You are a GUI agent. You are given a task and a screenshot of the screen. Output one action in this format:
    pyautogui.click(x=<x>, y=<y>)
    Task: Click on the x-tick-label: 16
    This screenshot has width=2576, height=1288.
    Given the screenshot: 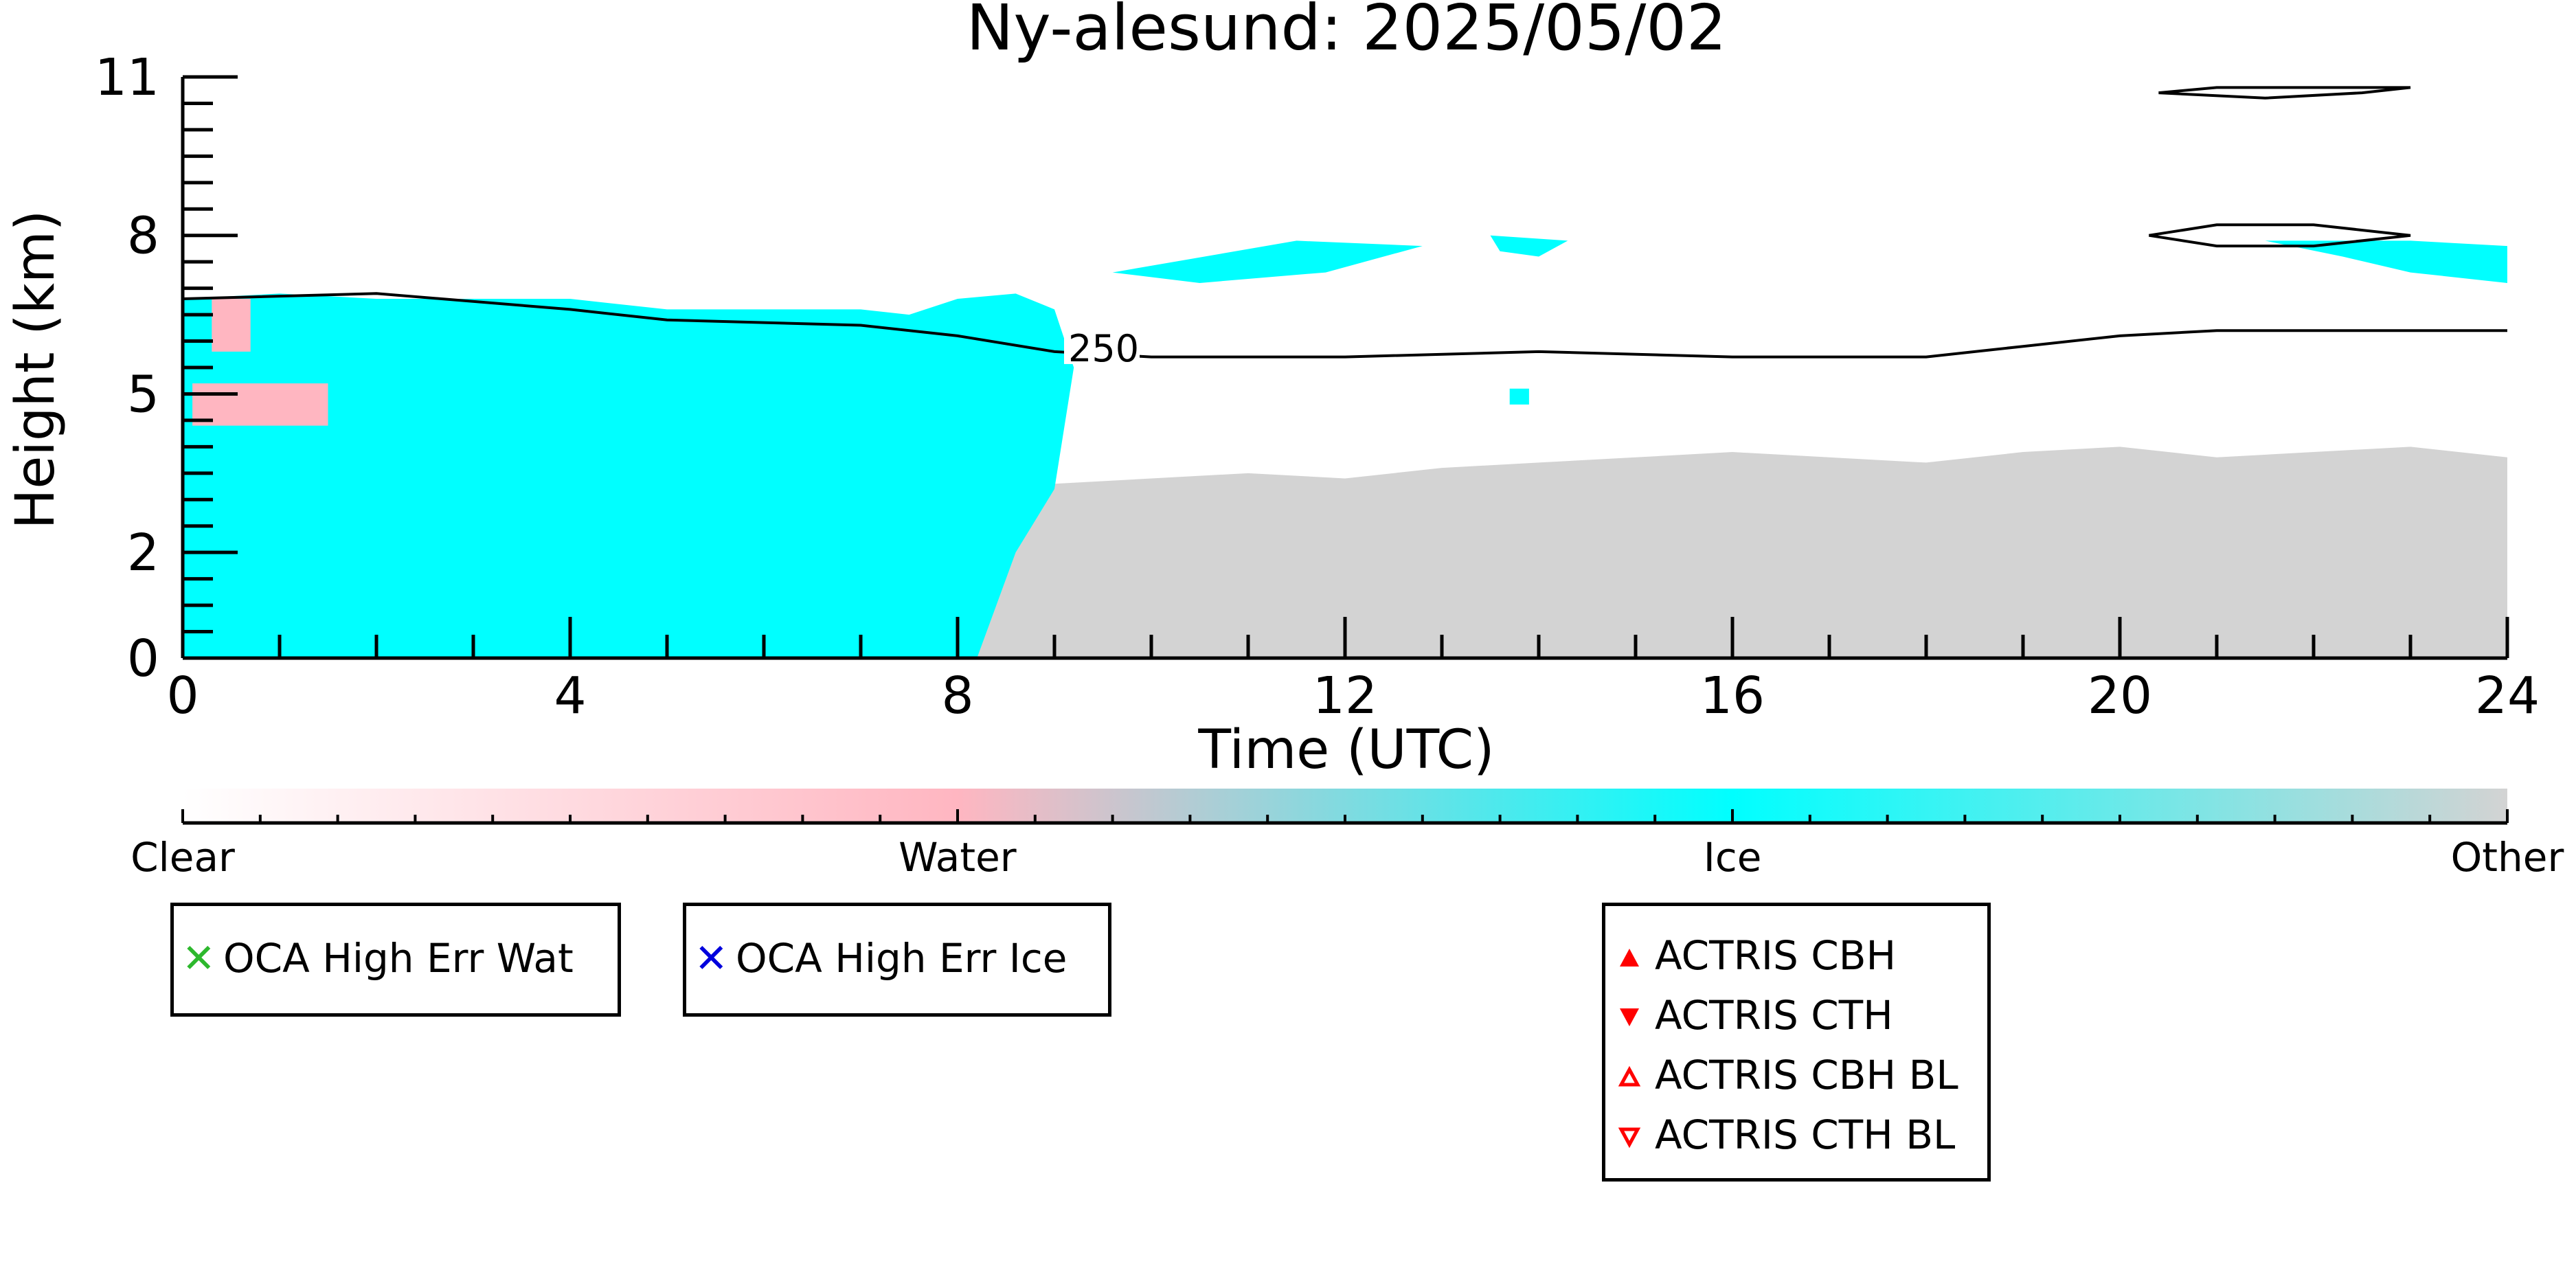 What is the action you would take?
    pyautogui.click(x=1732, y=695)
    